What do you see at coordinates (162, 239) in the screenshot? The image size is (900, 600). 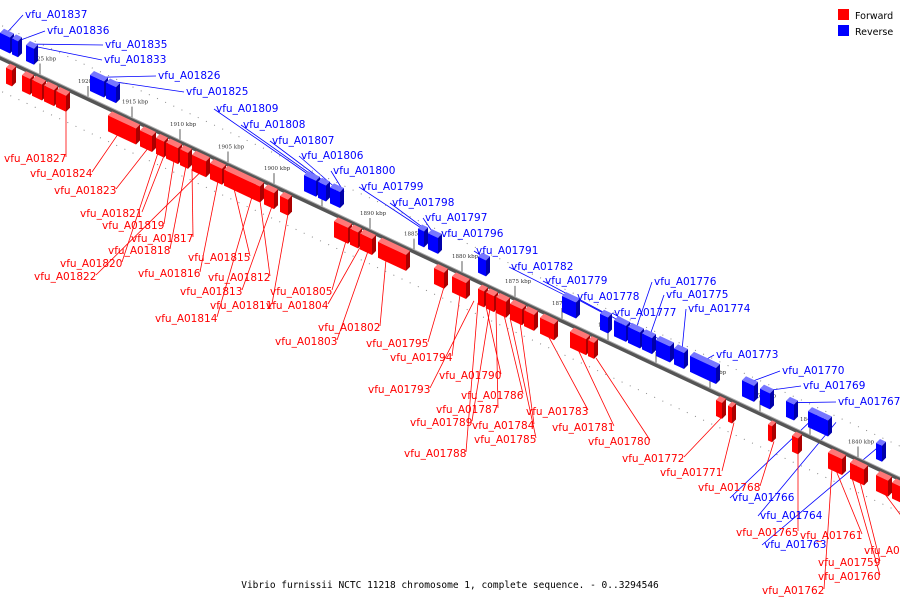 I see `forward-gene-label: vfu_A01817` at bounding box center [162, 239].